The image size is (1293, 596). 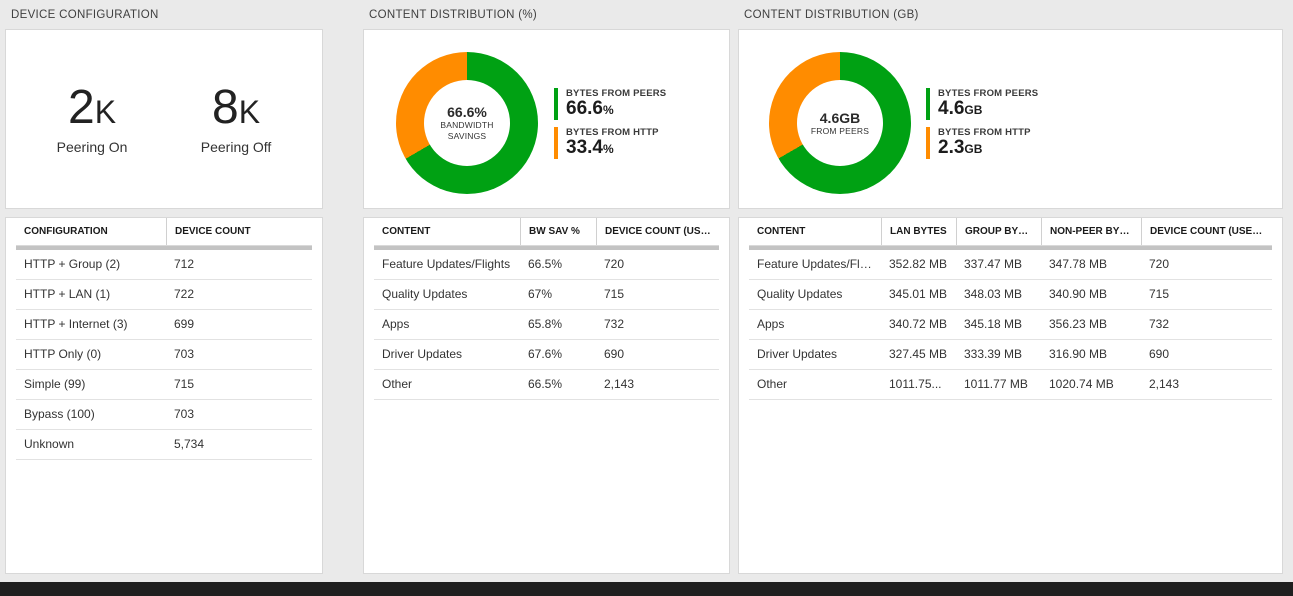 I want to click on column-header-lan-bytes: LAN BYTES, so click(x=918, y=231).